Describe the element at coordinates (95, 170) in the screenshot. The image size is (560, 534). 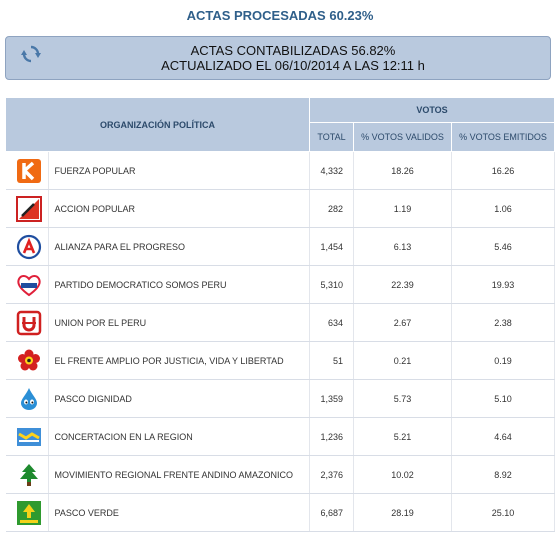
I see `party-name: FUERZA POPULAR` at that location.